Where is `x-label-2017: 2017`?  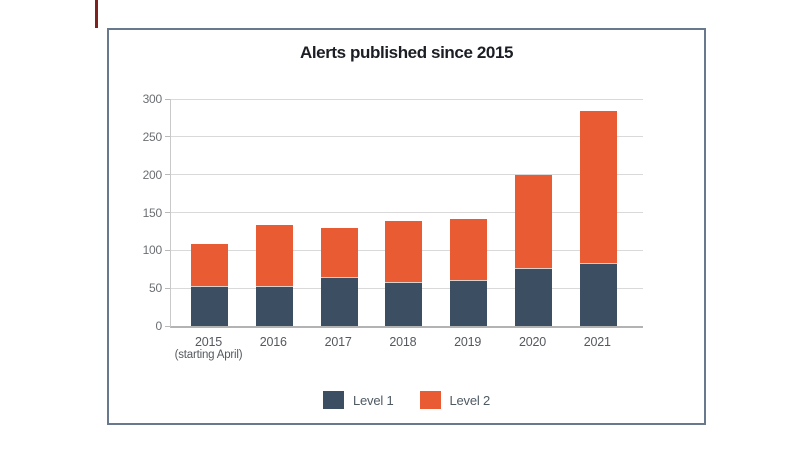
x-label-2017: 2017 is located at coordinates (338, 342).